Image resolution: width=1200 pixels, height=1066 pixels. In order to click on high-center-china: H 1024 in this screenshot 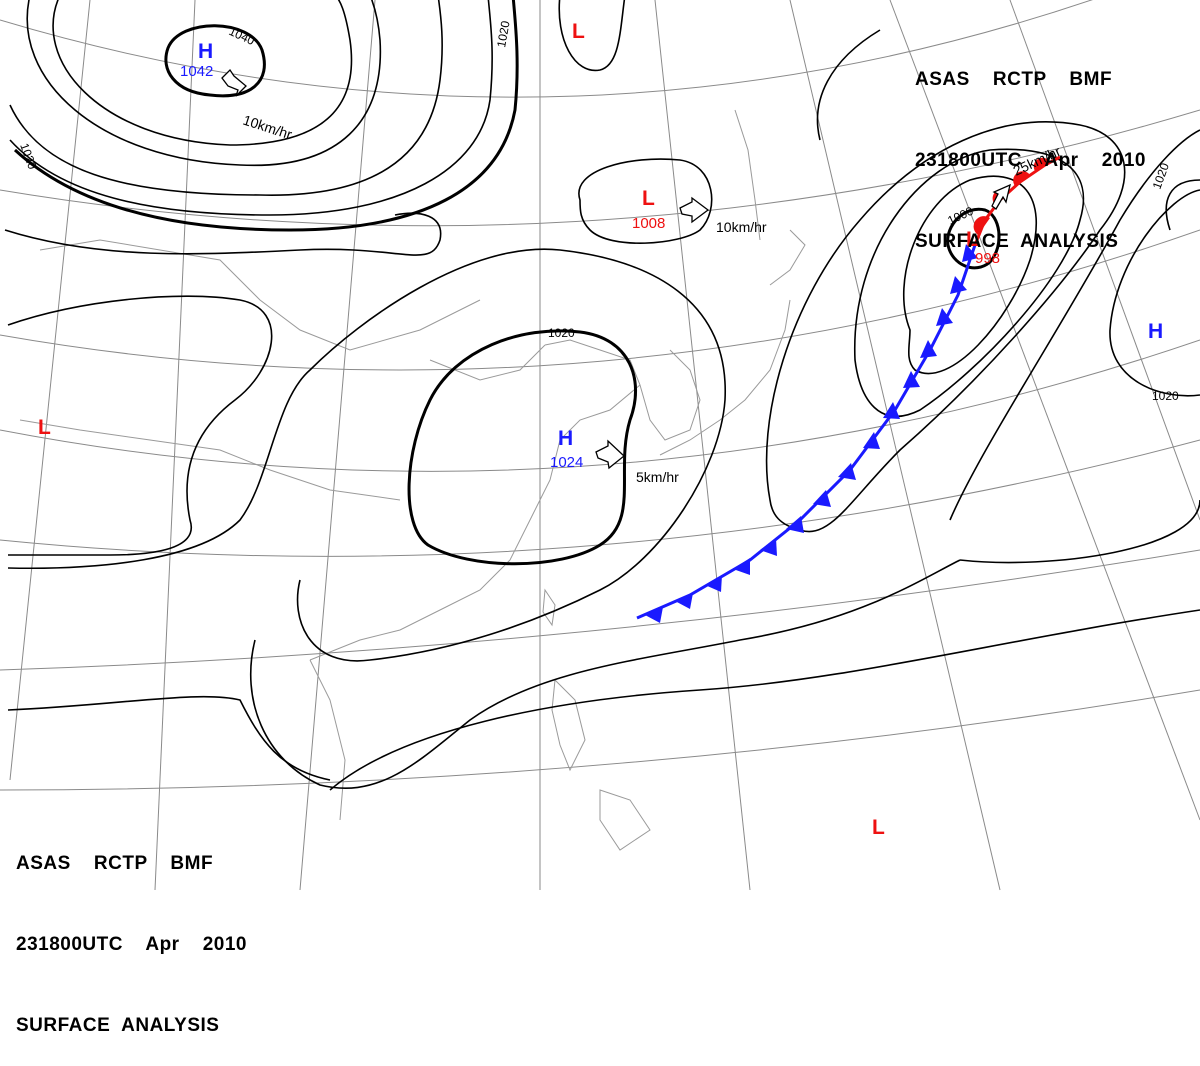, I will do `click(566, 449)`.